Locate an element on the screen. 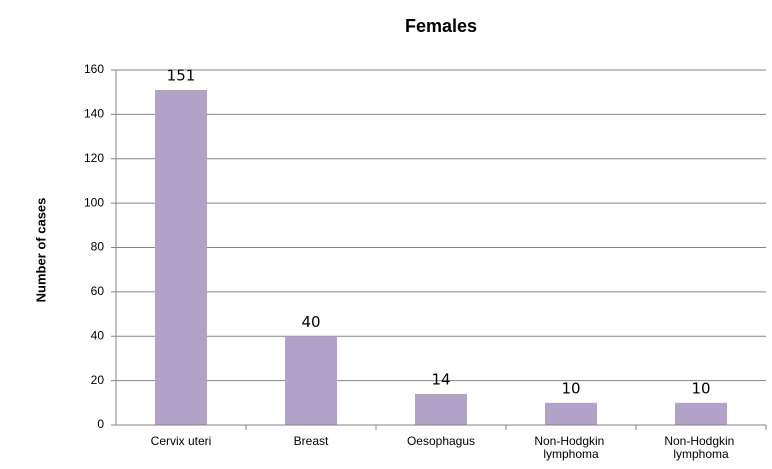 This screenshot has width=772, height=469. y-tick-label: 20 is located at coordinates (98, 380).